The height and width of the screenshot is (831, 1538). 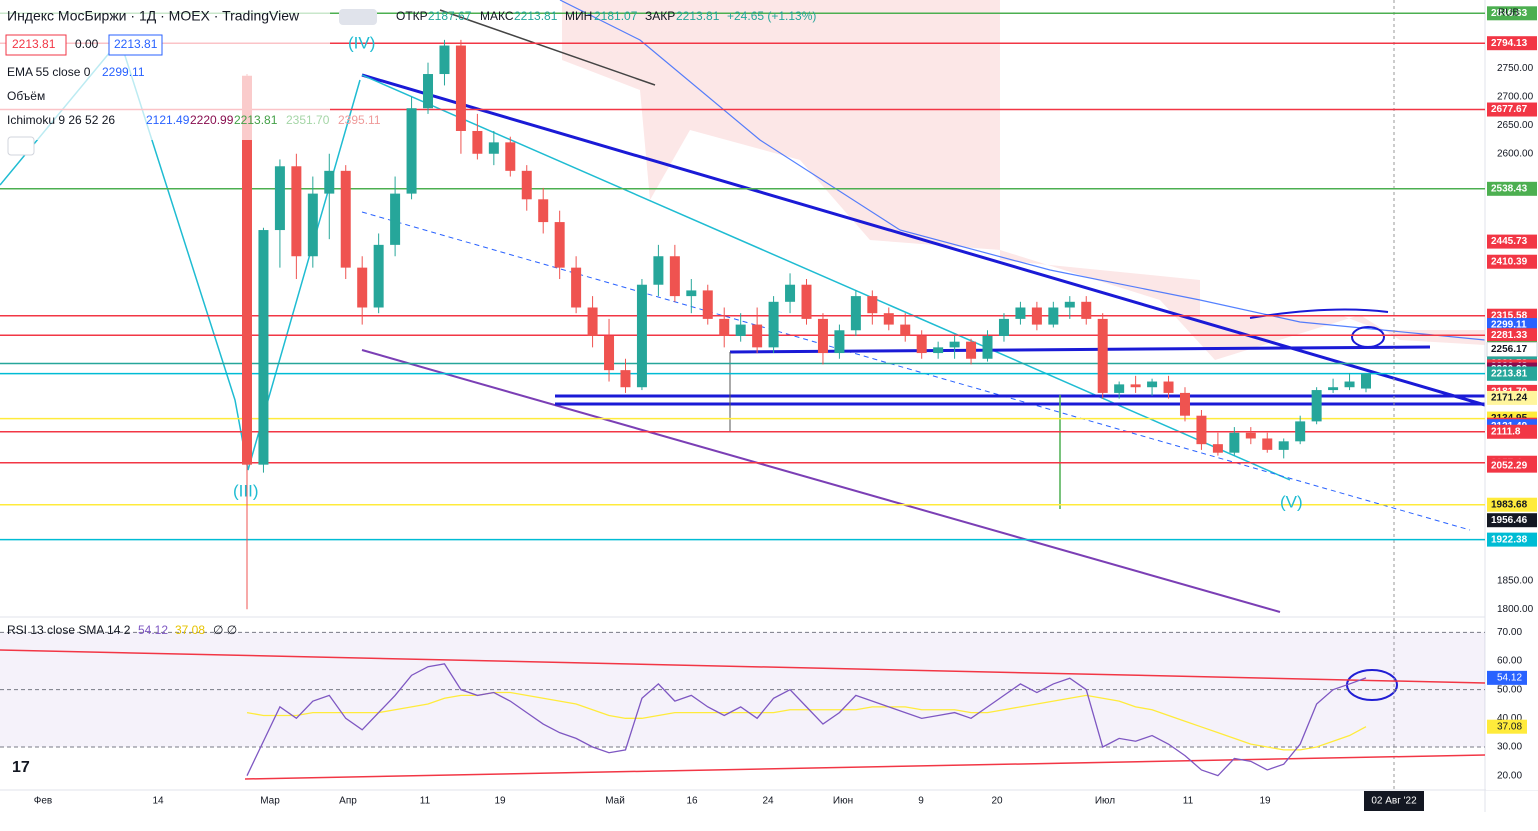 I want to click on price-label: 2213.81, so click(x=1509, y=373).